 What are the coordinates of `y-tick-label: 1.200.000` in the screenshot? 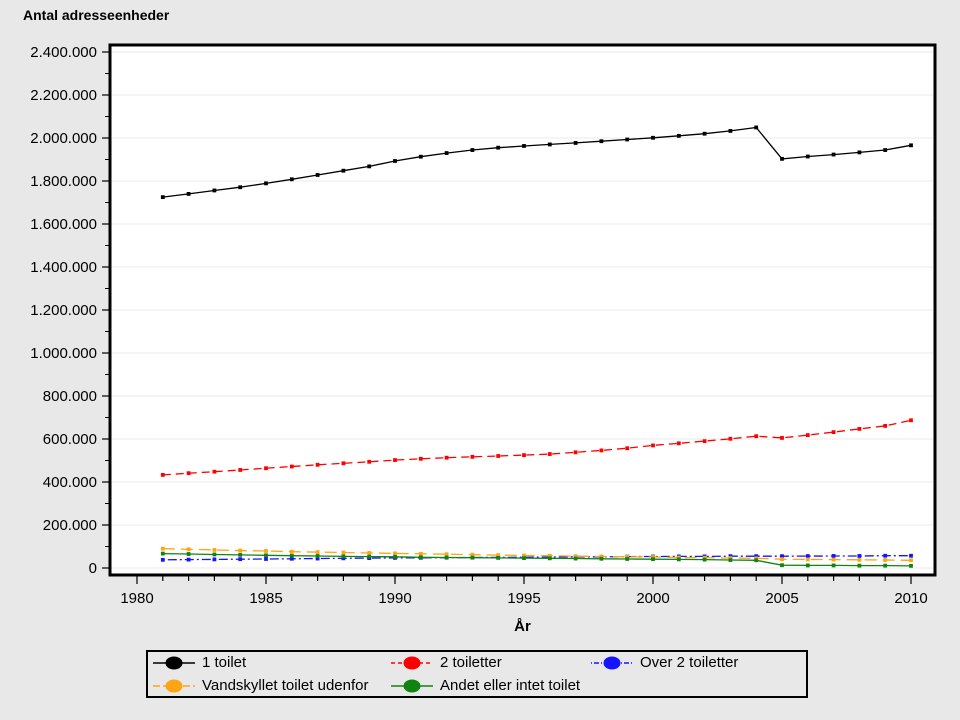 It's located at (63, 310).